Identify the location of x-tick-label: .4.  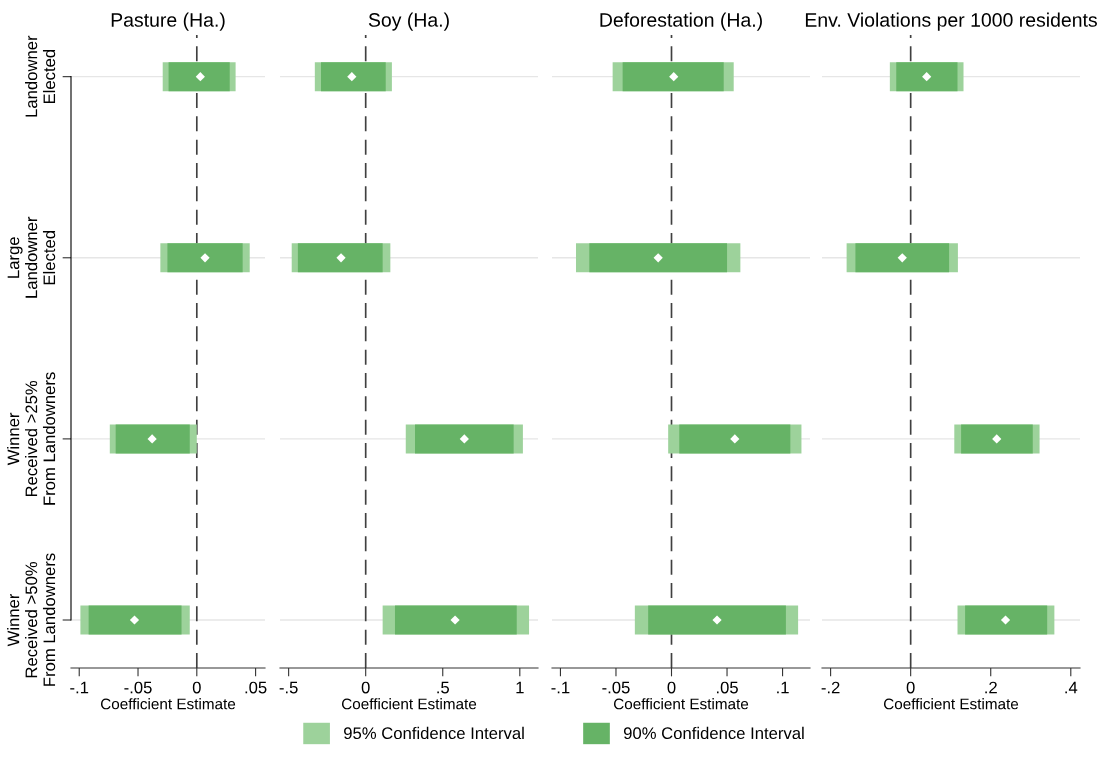
(1071, 687).